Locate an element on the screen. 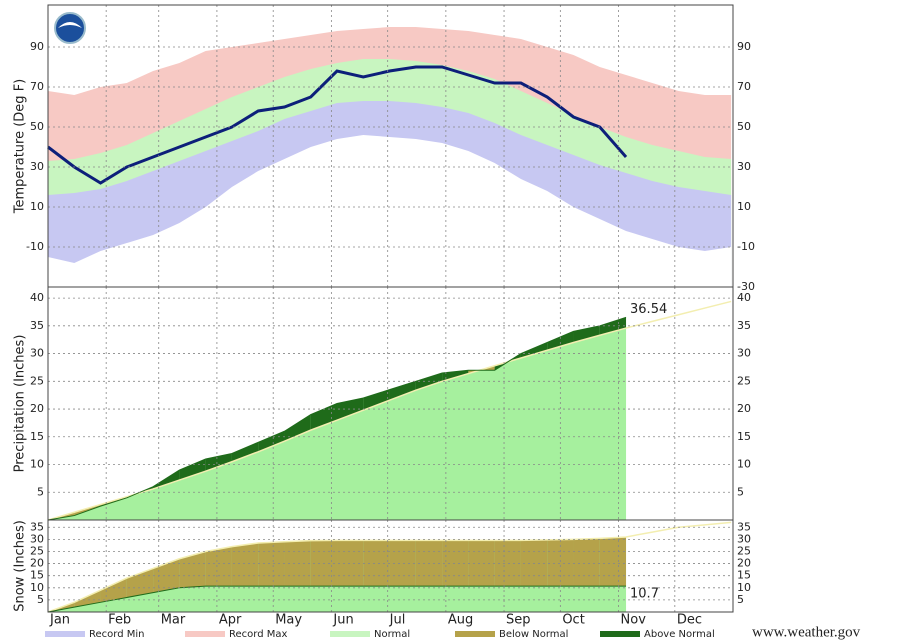 This screenshot has height=644, width=906. x-tick-label: Aug is located at coordinates (460, 620).